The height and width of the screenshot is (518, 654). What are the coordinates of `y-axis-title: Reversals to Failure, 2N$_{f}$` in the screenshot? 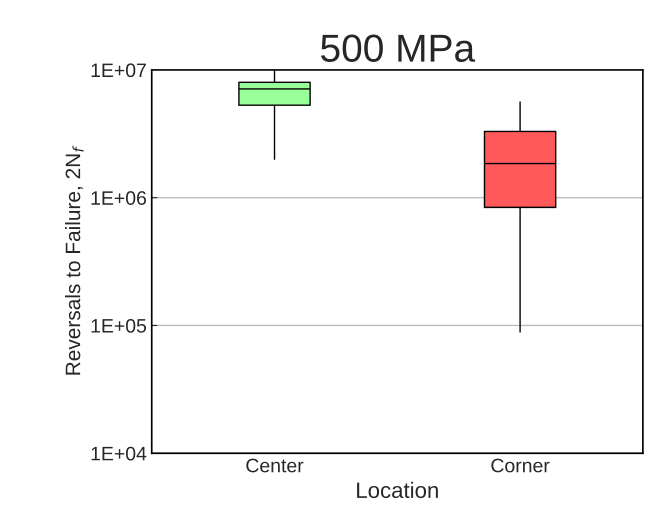 It's located at (74, 260).